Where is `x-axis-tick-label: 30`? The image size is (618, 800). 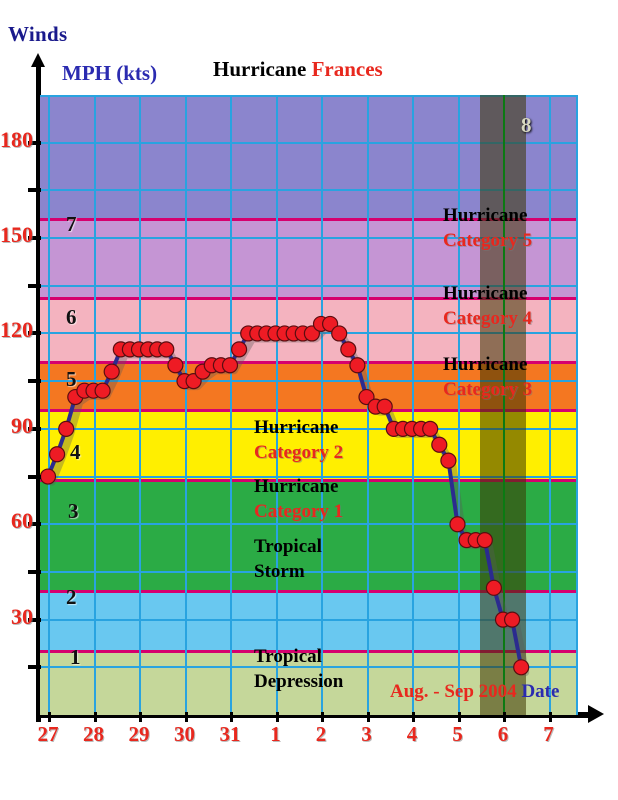 x-axis-tick-label: 30 is located at coordinates (184, 734).